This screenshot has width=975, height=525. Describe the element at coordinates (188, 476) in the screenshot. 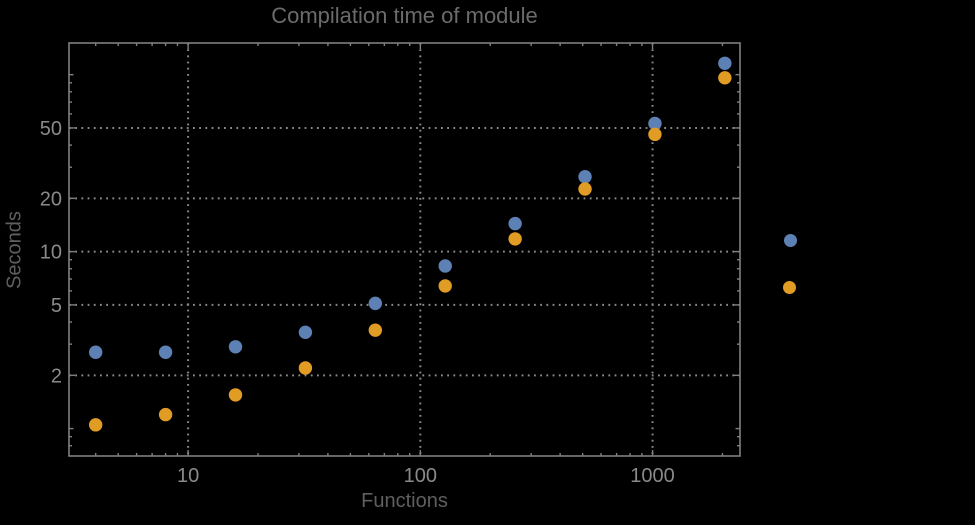

I see `x-tick-label: 10` at that location.